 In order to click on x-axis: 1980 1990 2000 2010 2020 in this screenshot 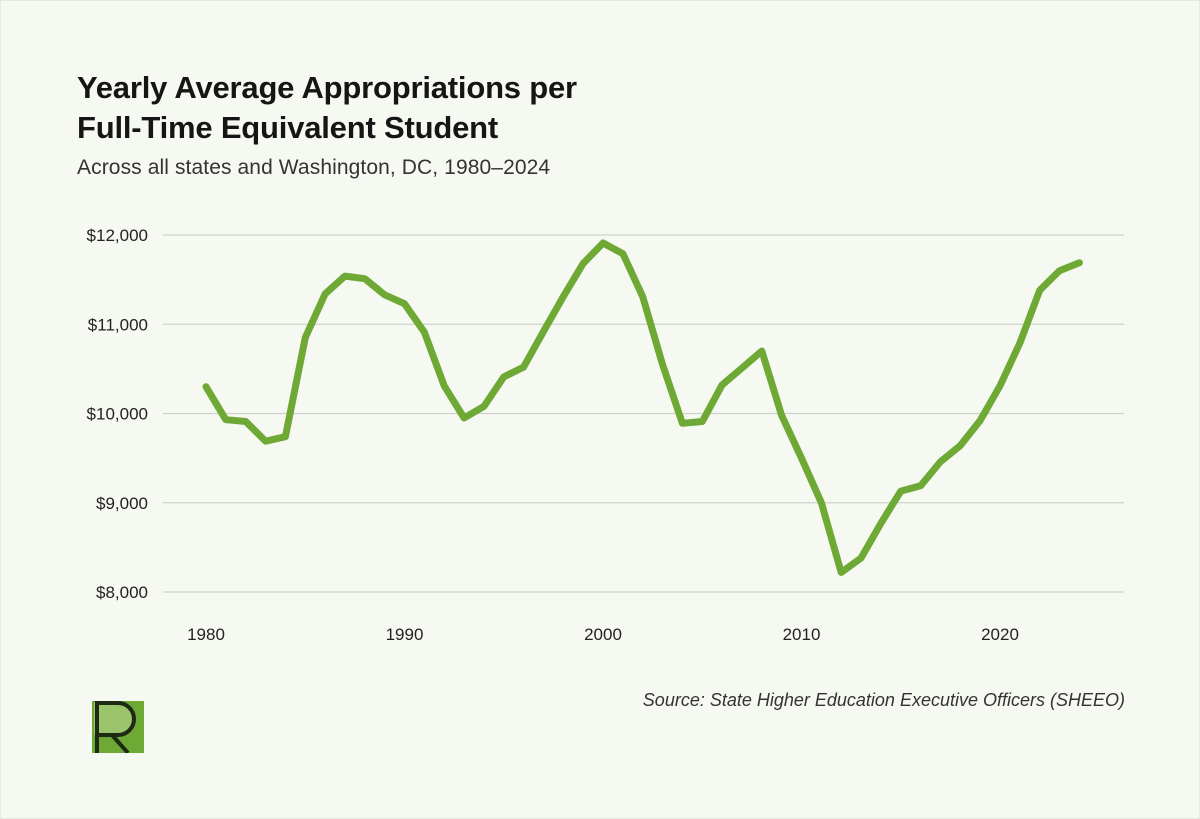, I will do `click(603, 634)`.